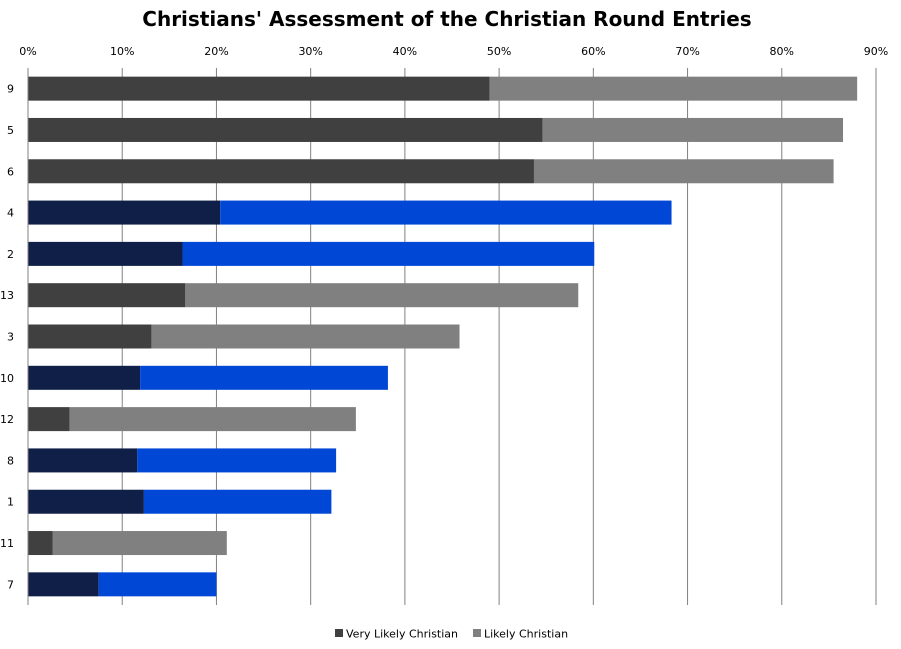  I want to click on y-tick-label: 13, so click(7, 295).